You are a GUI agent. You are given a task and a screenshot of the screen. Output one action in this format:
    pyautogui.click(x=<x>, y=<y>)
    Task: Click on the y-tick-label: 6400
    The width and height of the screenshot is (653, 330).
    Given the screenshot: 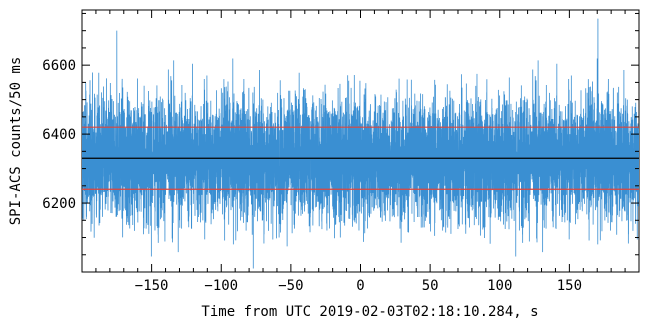 What is the action you would take?
    pyautogui.click(x=59, y=135)
    